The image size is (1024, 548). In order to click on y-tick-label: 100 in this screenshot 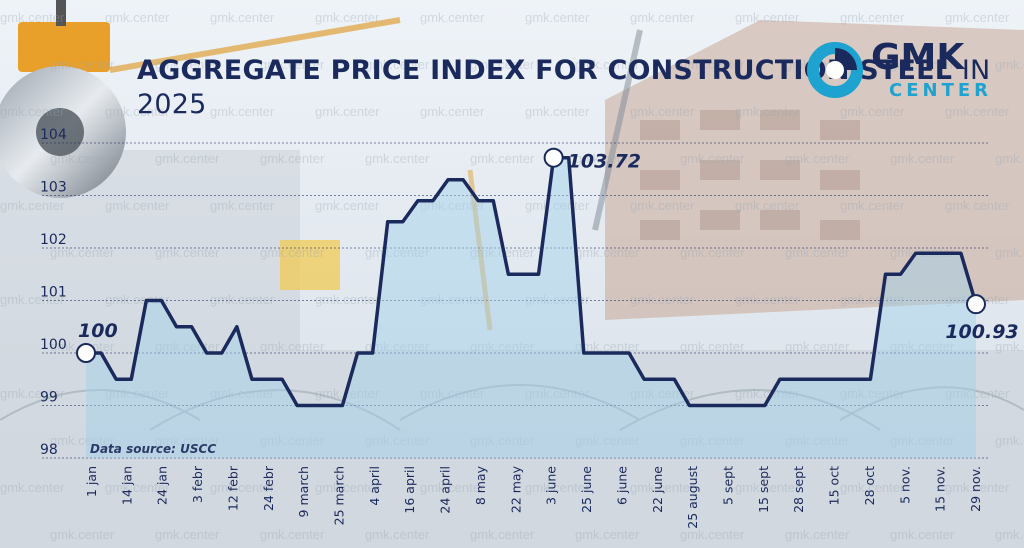, I will do `click(53, 345)`.